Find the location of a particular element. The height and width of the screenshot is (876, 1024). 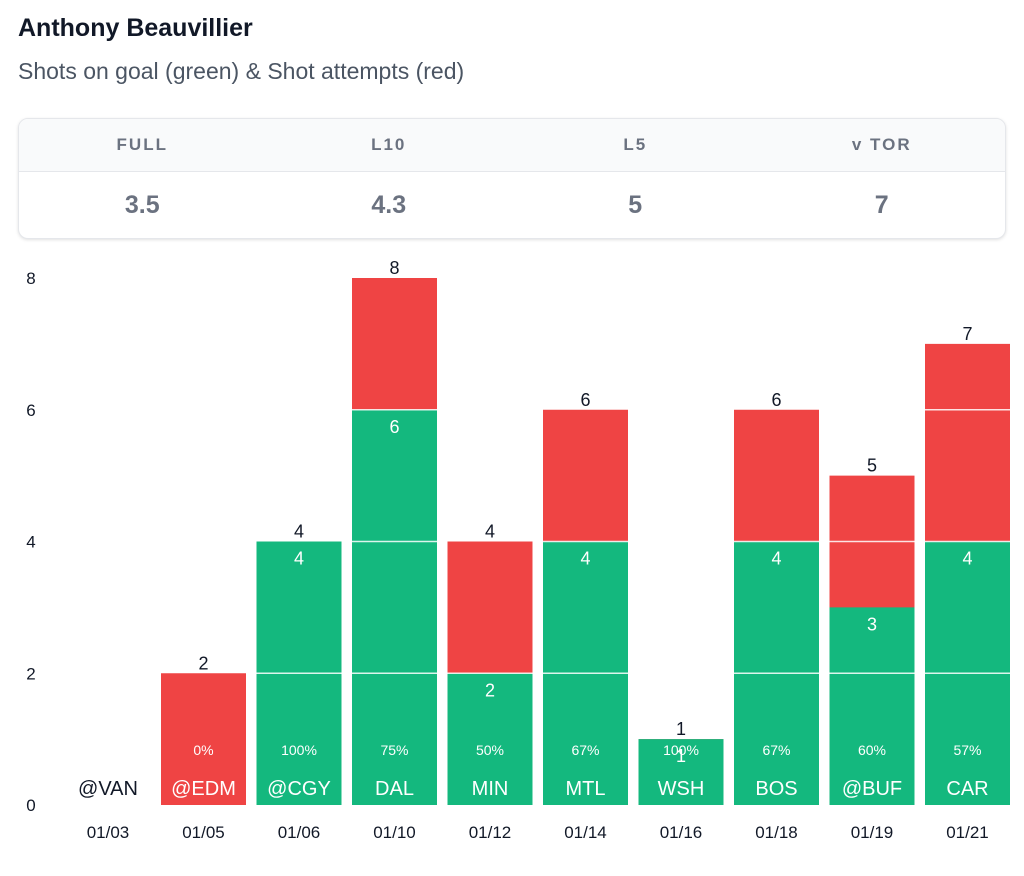

attempts-bar is located at coordinates (203, 739).